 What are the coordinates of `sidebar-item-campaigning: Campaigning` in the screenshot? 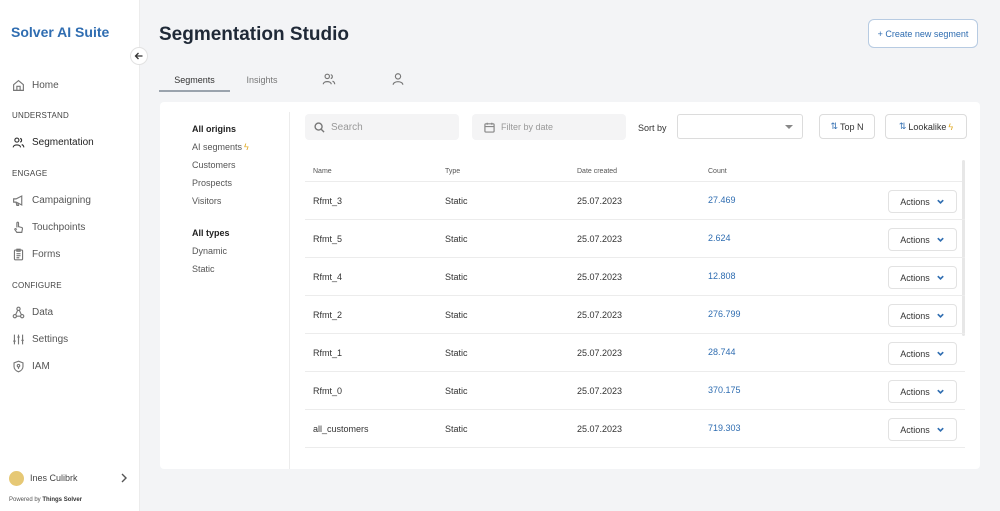 It's located at (51, 200).